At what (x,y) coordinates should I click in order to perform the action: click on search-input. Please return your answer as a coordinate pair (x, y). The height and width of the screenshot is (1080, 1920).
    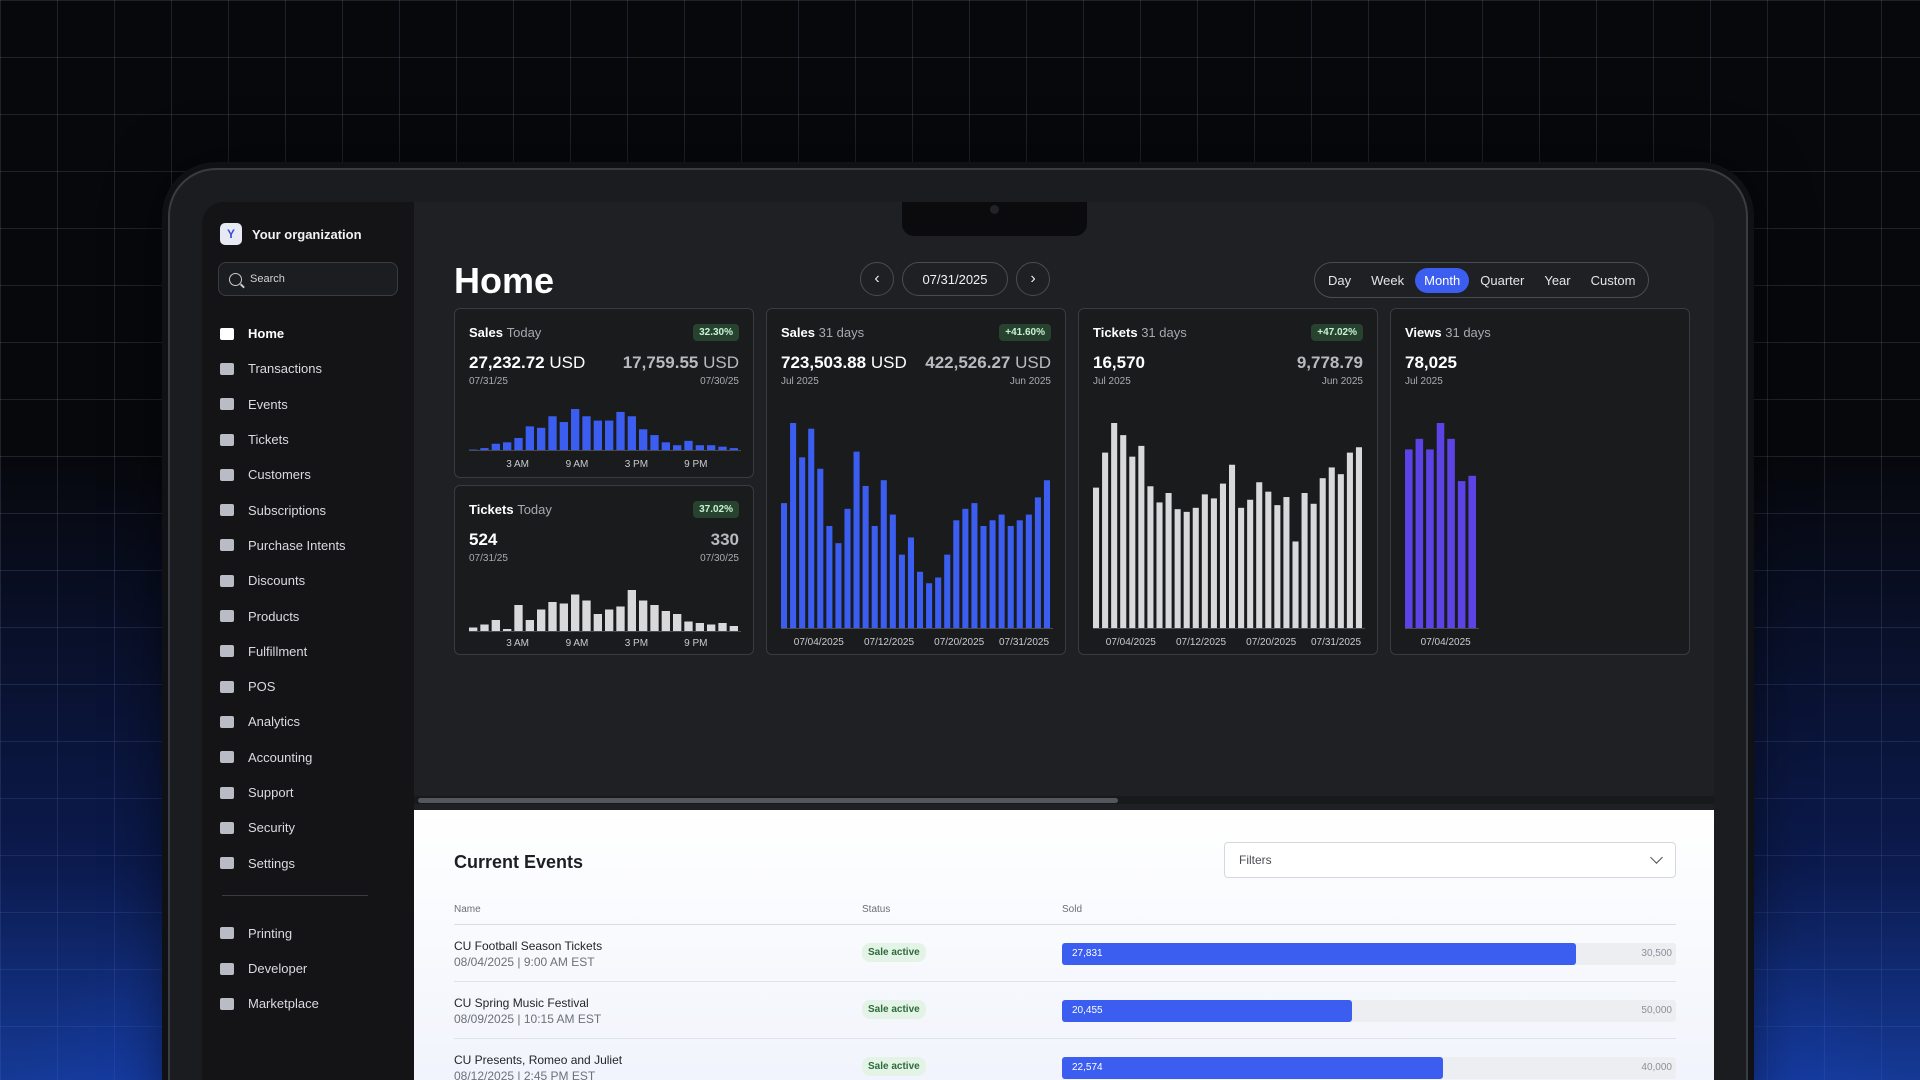
    Looking at the image, I should click on (315, 279).